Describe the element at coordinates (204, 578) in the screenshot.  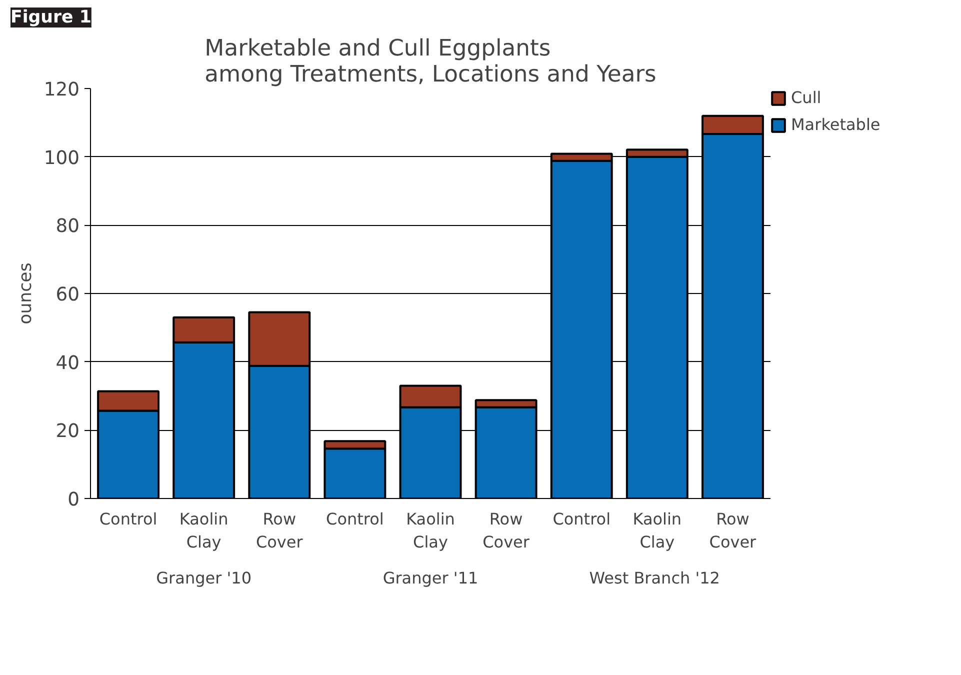
I see `text: Granger '10` at that location.